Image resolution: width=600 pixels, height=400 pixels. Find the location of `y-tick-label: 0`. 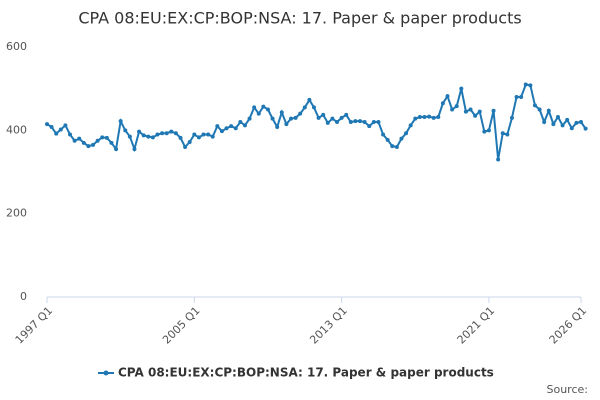

y-tick-label: 0 is located at coordinates (23, 296).